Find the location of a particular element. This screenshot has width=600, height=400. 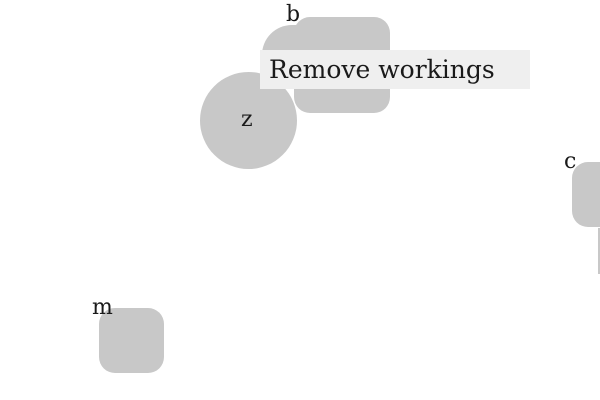

context-menu-item-label: Remove workings is located at coordinates (382, 69).